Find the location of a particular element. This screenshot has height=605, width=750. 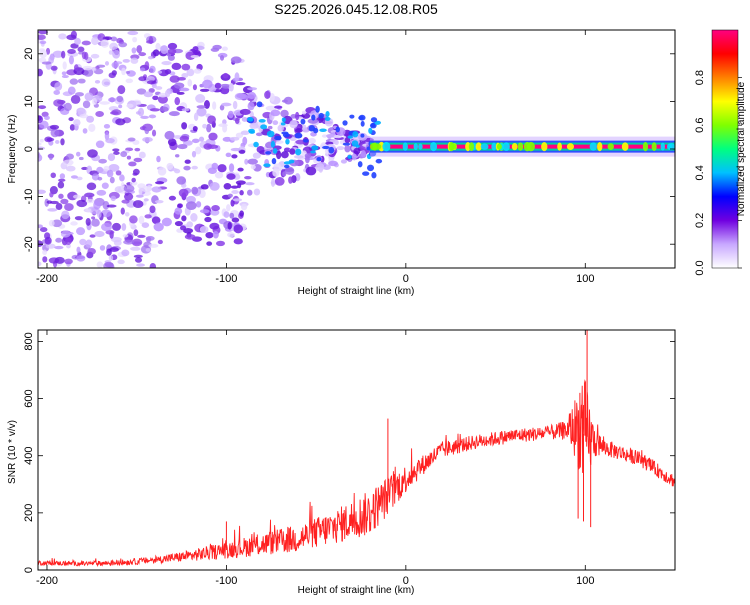

spectrogram-x-label: Height of straight line (km) is located at coordinates (356, 291).